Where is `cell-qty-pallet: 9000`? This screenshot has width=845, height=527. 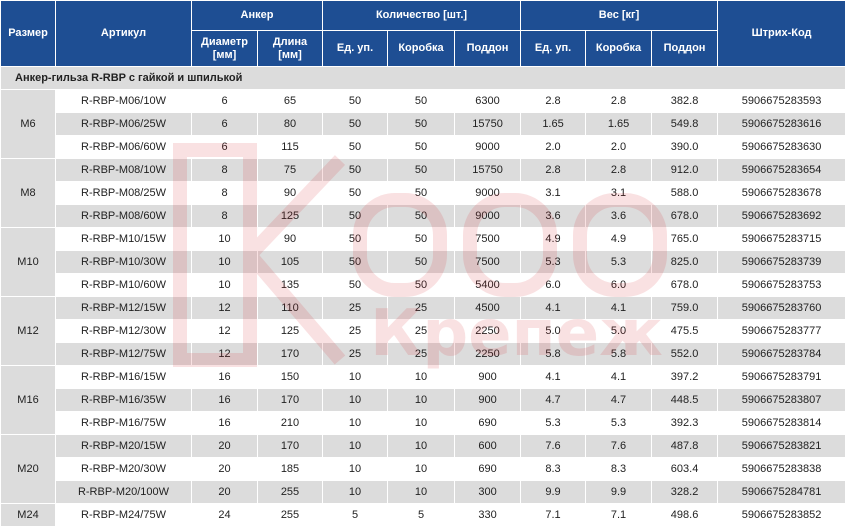
cell-qty-pallet: 9000 is located at coordinates (488, 193).